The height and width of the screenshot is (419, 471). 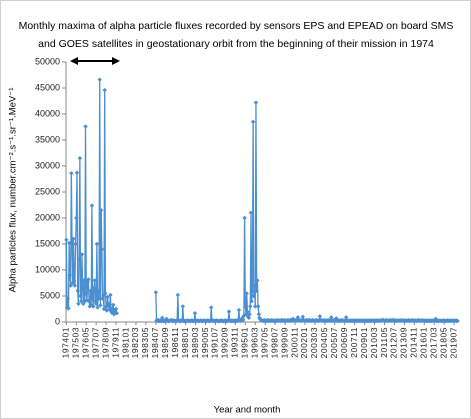 What do you see at coordinates (195, 342) in the screenshot?
I see `x-tick-label: 198903` at bounding box center [195, 342].